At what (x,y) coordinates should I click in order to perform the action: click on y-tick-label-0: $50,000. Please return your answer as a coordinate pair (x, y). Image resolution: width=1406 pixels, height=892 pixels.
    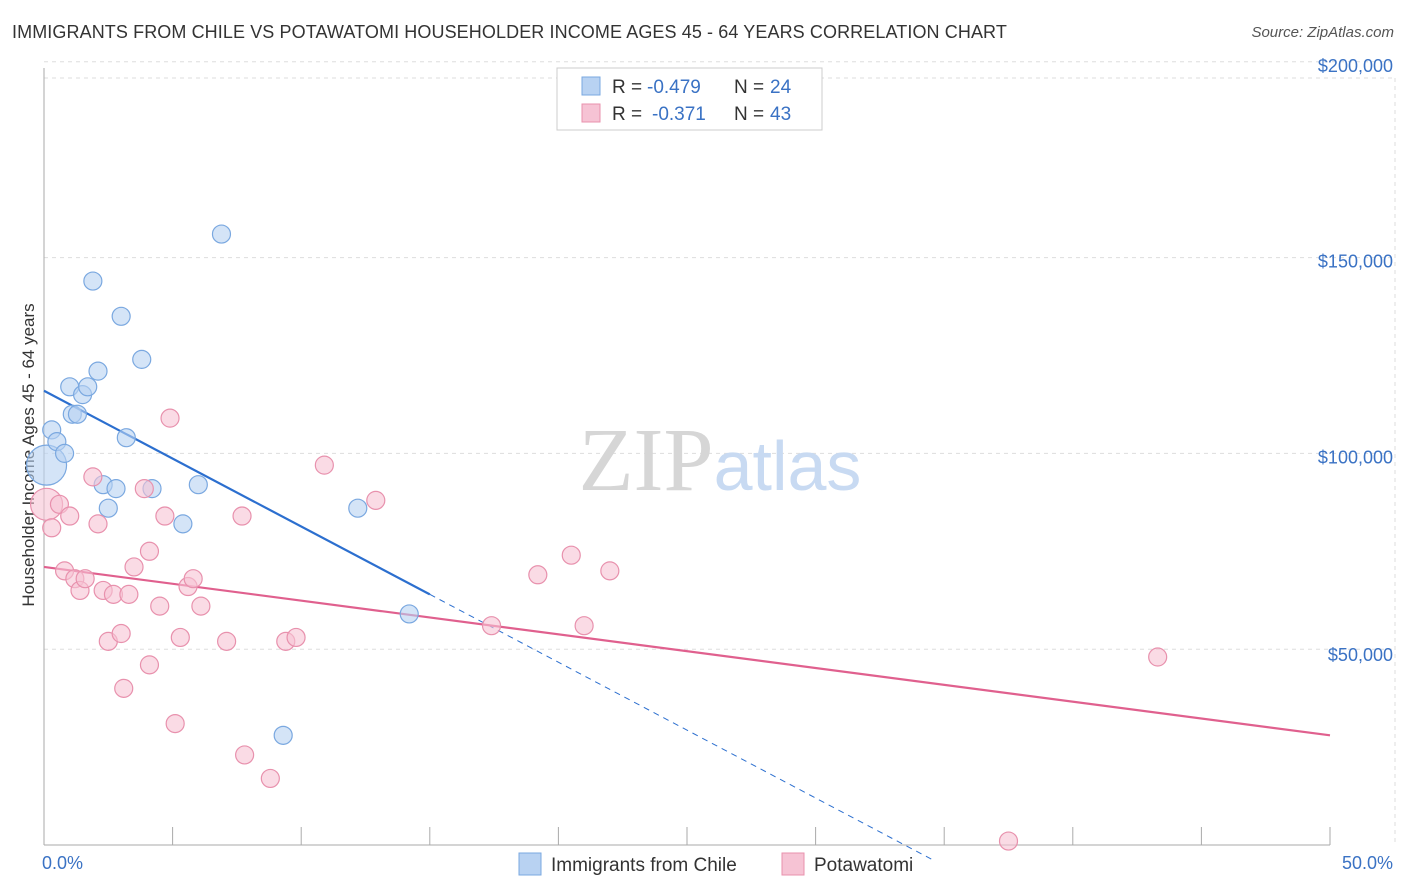
    Looking at the image, I should click on (1360, 655).